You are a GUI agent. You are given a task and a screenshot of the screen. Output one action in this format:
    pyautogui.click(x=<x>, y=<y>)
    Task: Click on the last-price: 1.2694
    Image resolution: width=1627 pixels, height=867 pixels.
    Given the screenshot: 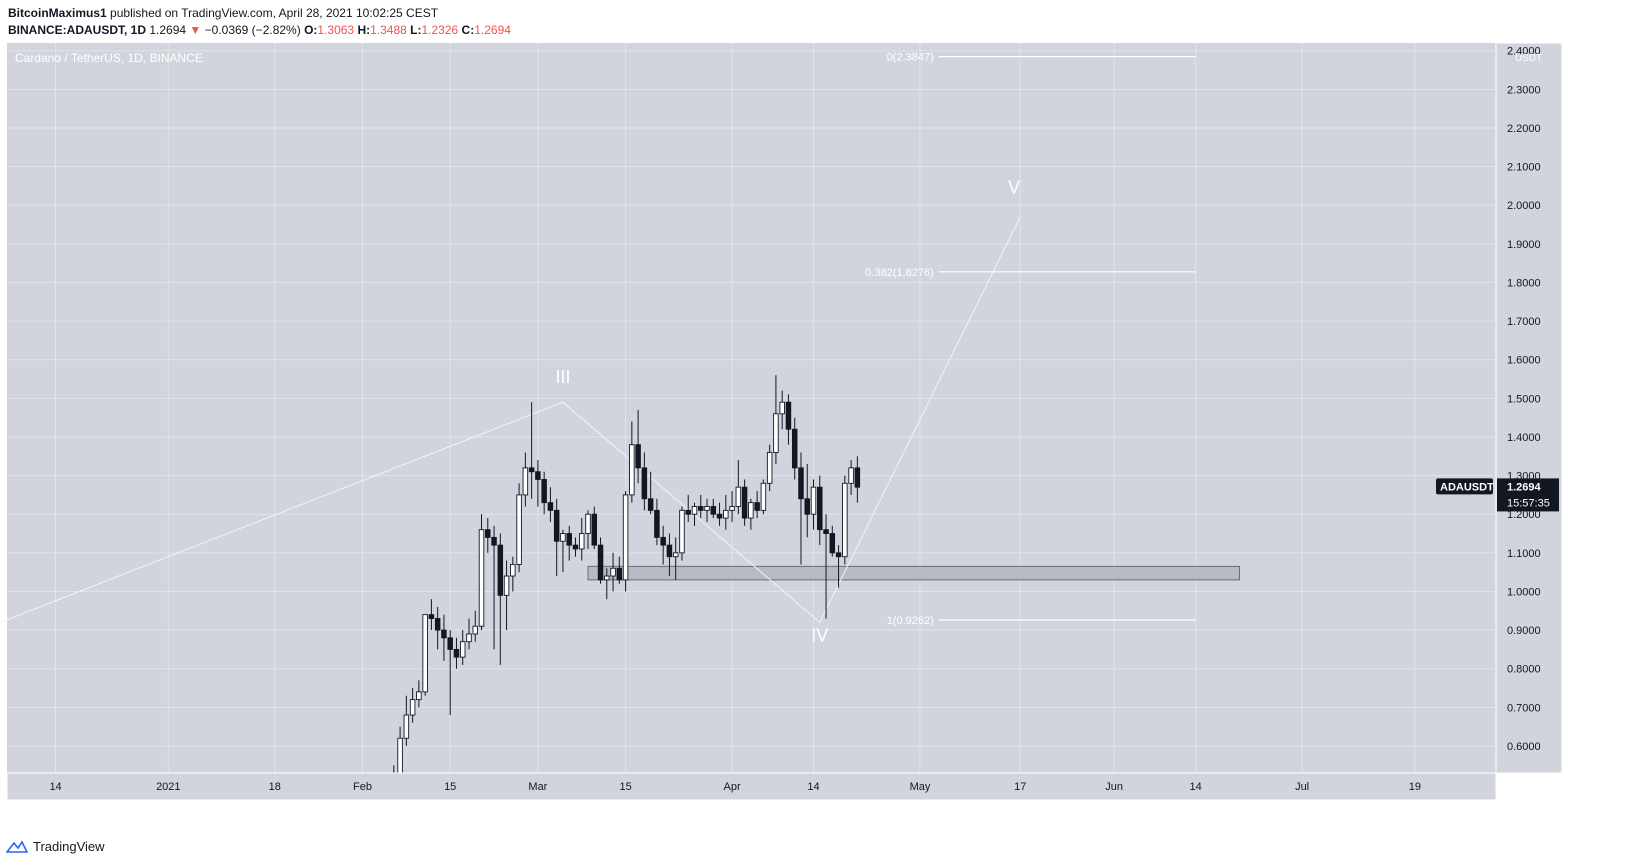 What is the action you would take?
    pyautogui.click(x=168, y=30)
    